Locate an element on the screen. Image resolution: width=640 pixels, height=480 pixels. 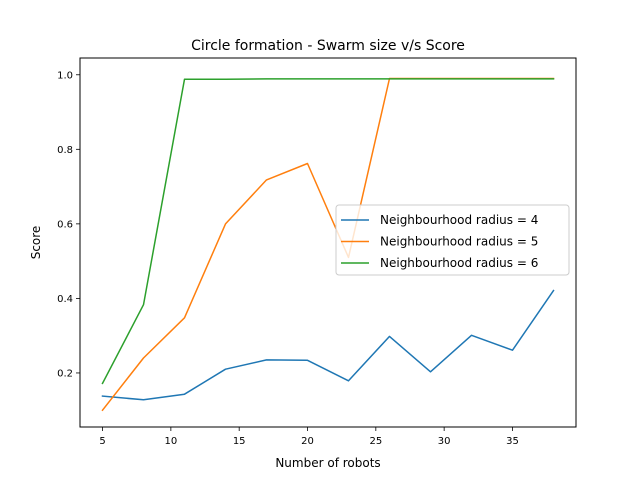
legend-box is located at coordinates (452, 240).